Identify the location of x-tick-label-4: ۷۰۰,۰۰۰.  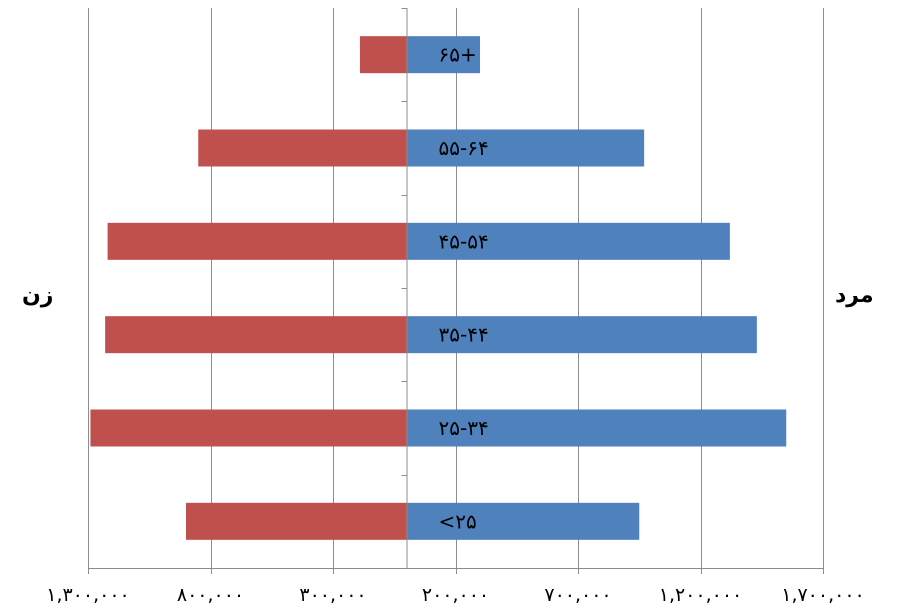
(577, 595).